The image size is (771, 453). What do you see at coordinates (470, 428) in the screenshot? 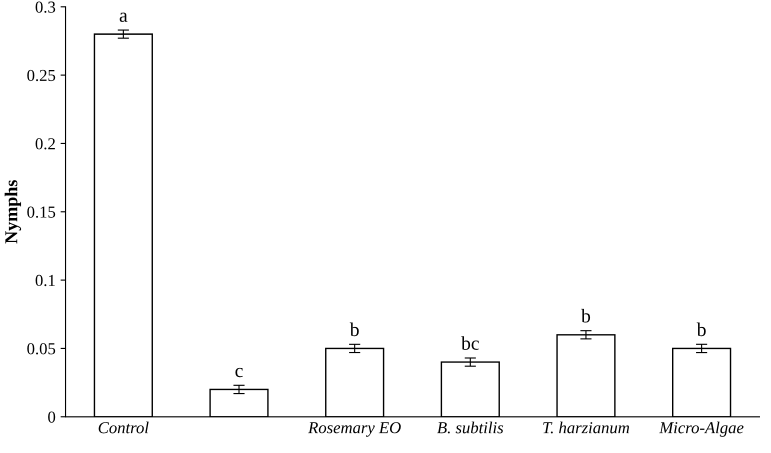
I see `x-tick-label: B. subtilis` at bounding box center [470, 428].